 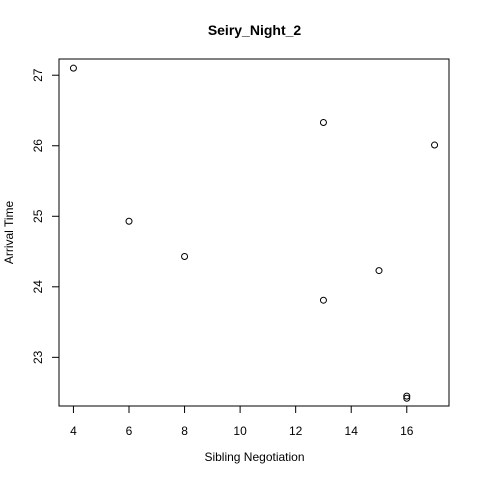 What do you see at coordinates (38, 75) in the screenshot?
I see `y-tick-label: 27` at bounding box center [38, 75].